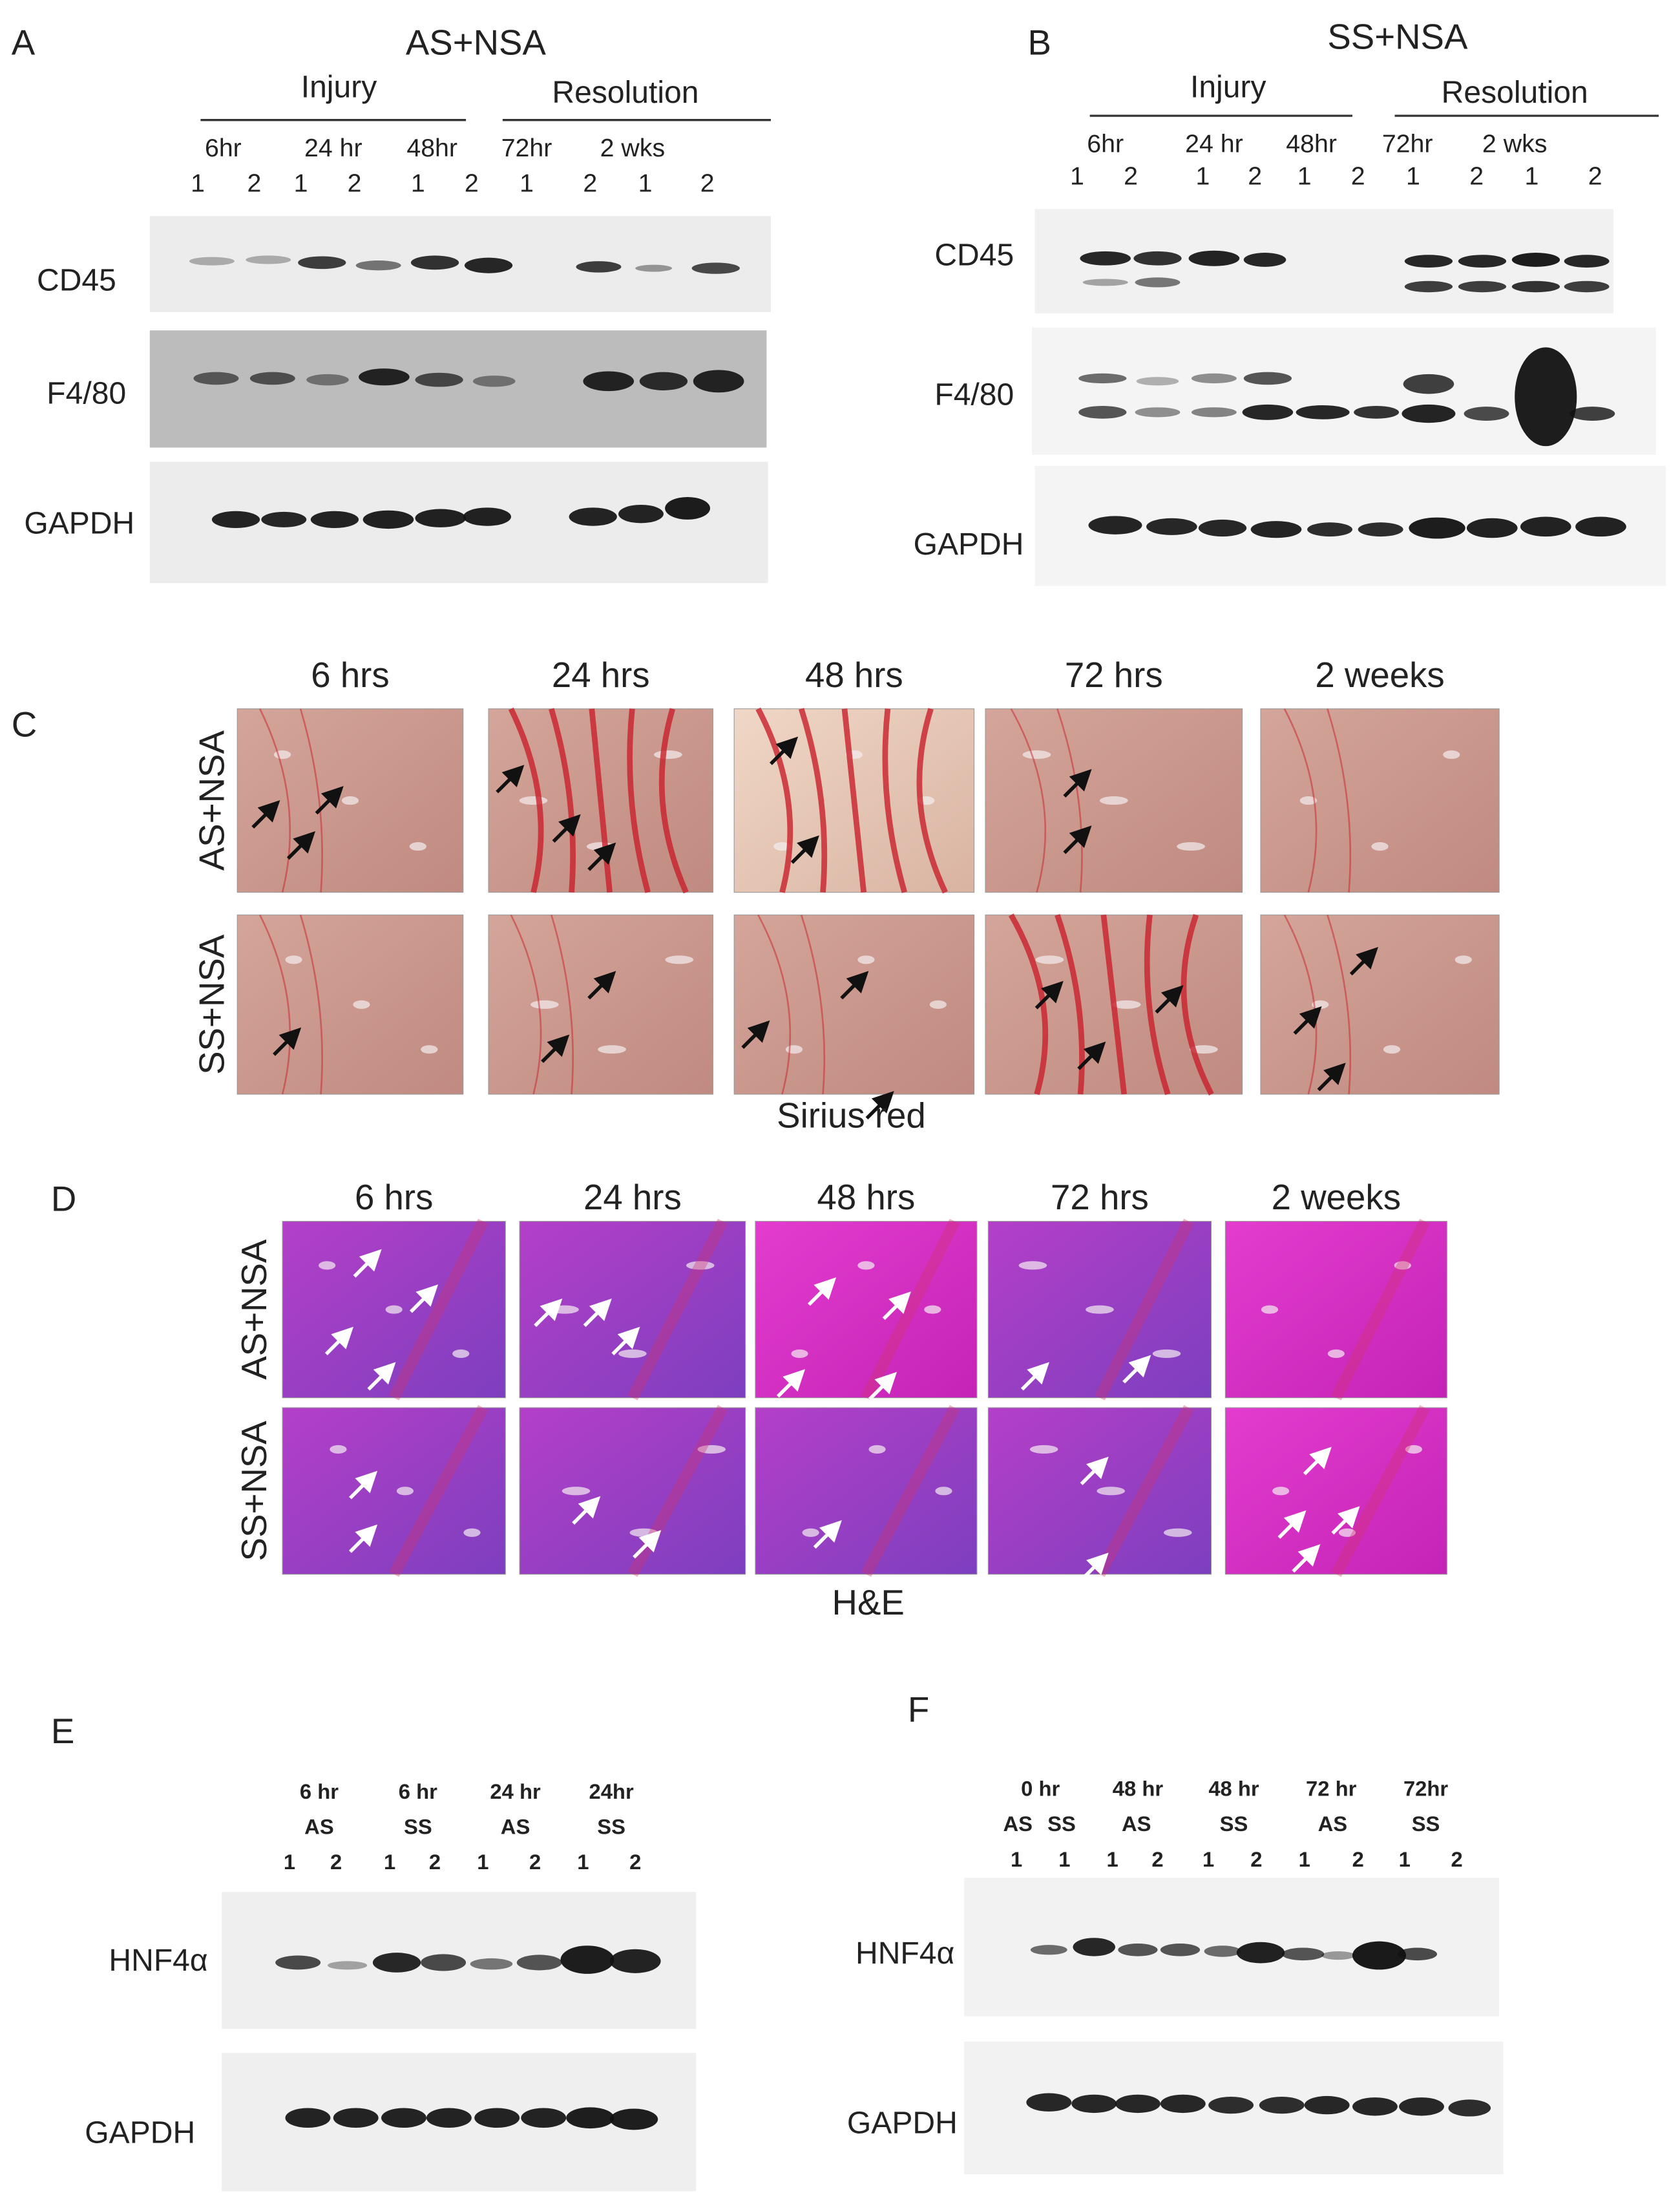 The image size is (1680, 2204). What do you see at coordinates (255, 1310) in the screenshot?
I see `row-label: AS+NSA` at bounding box center [255, 1310].